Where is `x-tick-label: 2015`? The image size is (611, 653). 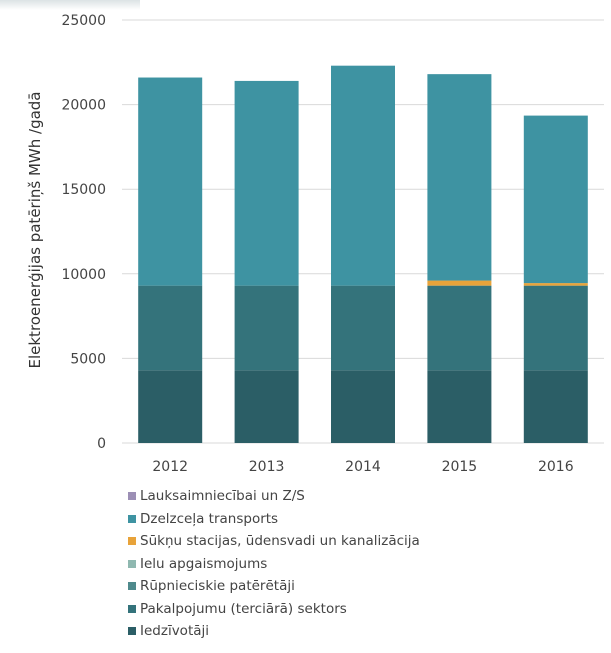
x-tick-label: 2015 is located at coordinates (460, 467).